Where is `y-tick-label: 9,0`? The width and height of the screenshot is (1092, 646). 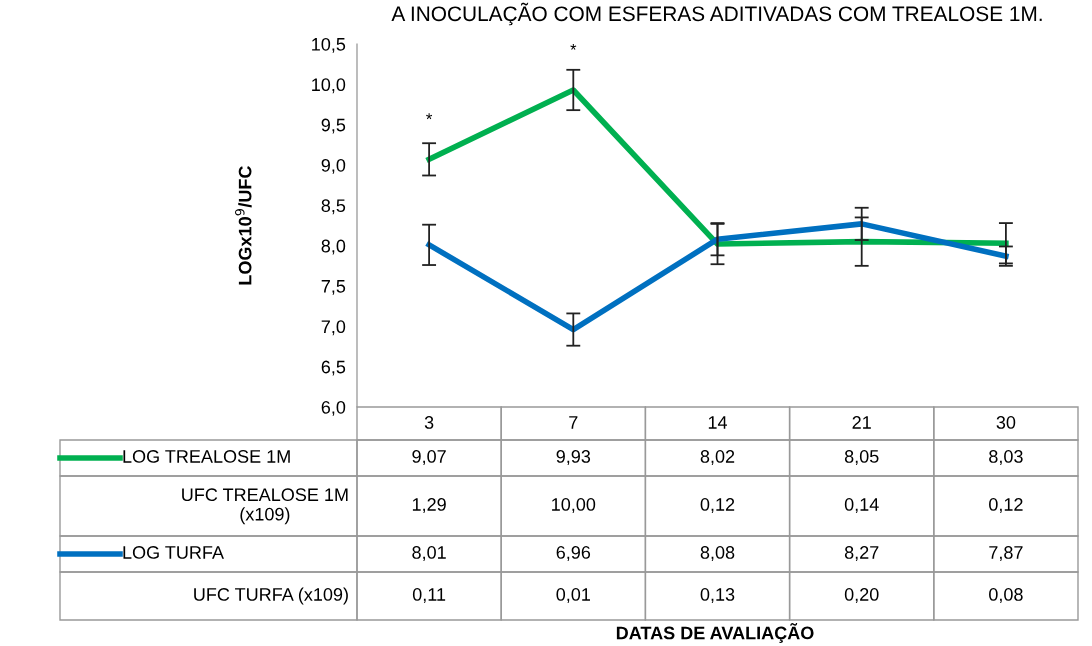
y-tick-label: 9,0 is located at coordinates (333, 166).